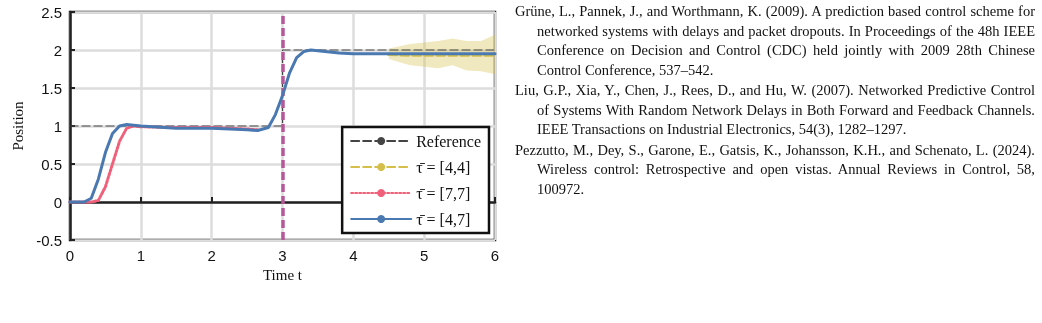 This screenshot has height=323, width=1042. What do you see at coordinates (57, 50) in the screenshot?
I see `y-tick-label: 2` at bounding box center [57, 50].